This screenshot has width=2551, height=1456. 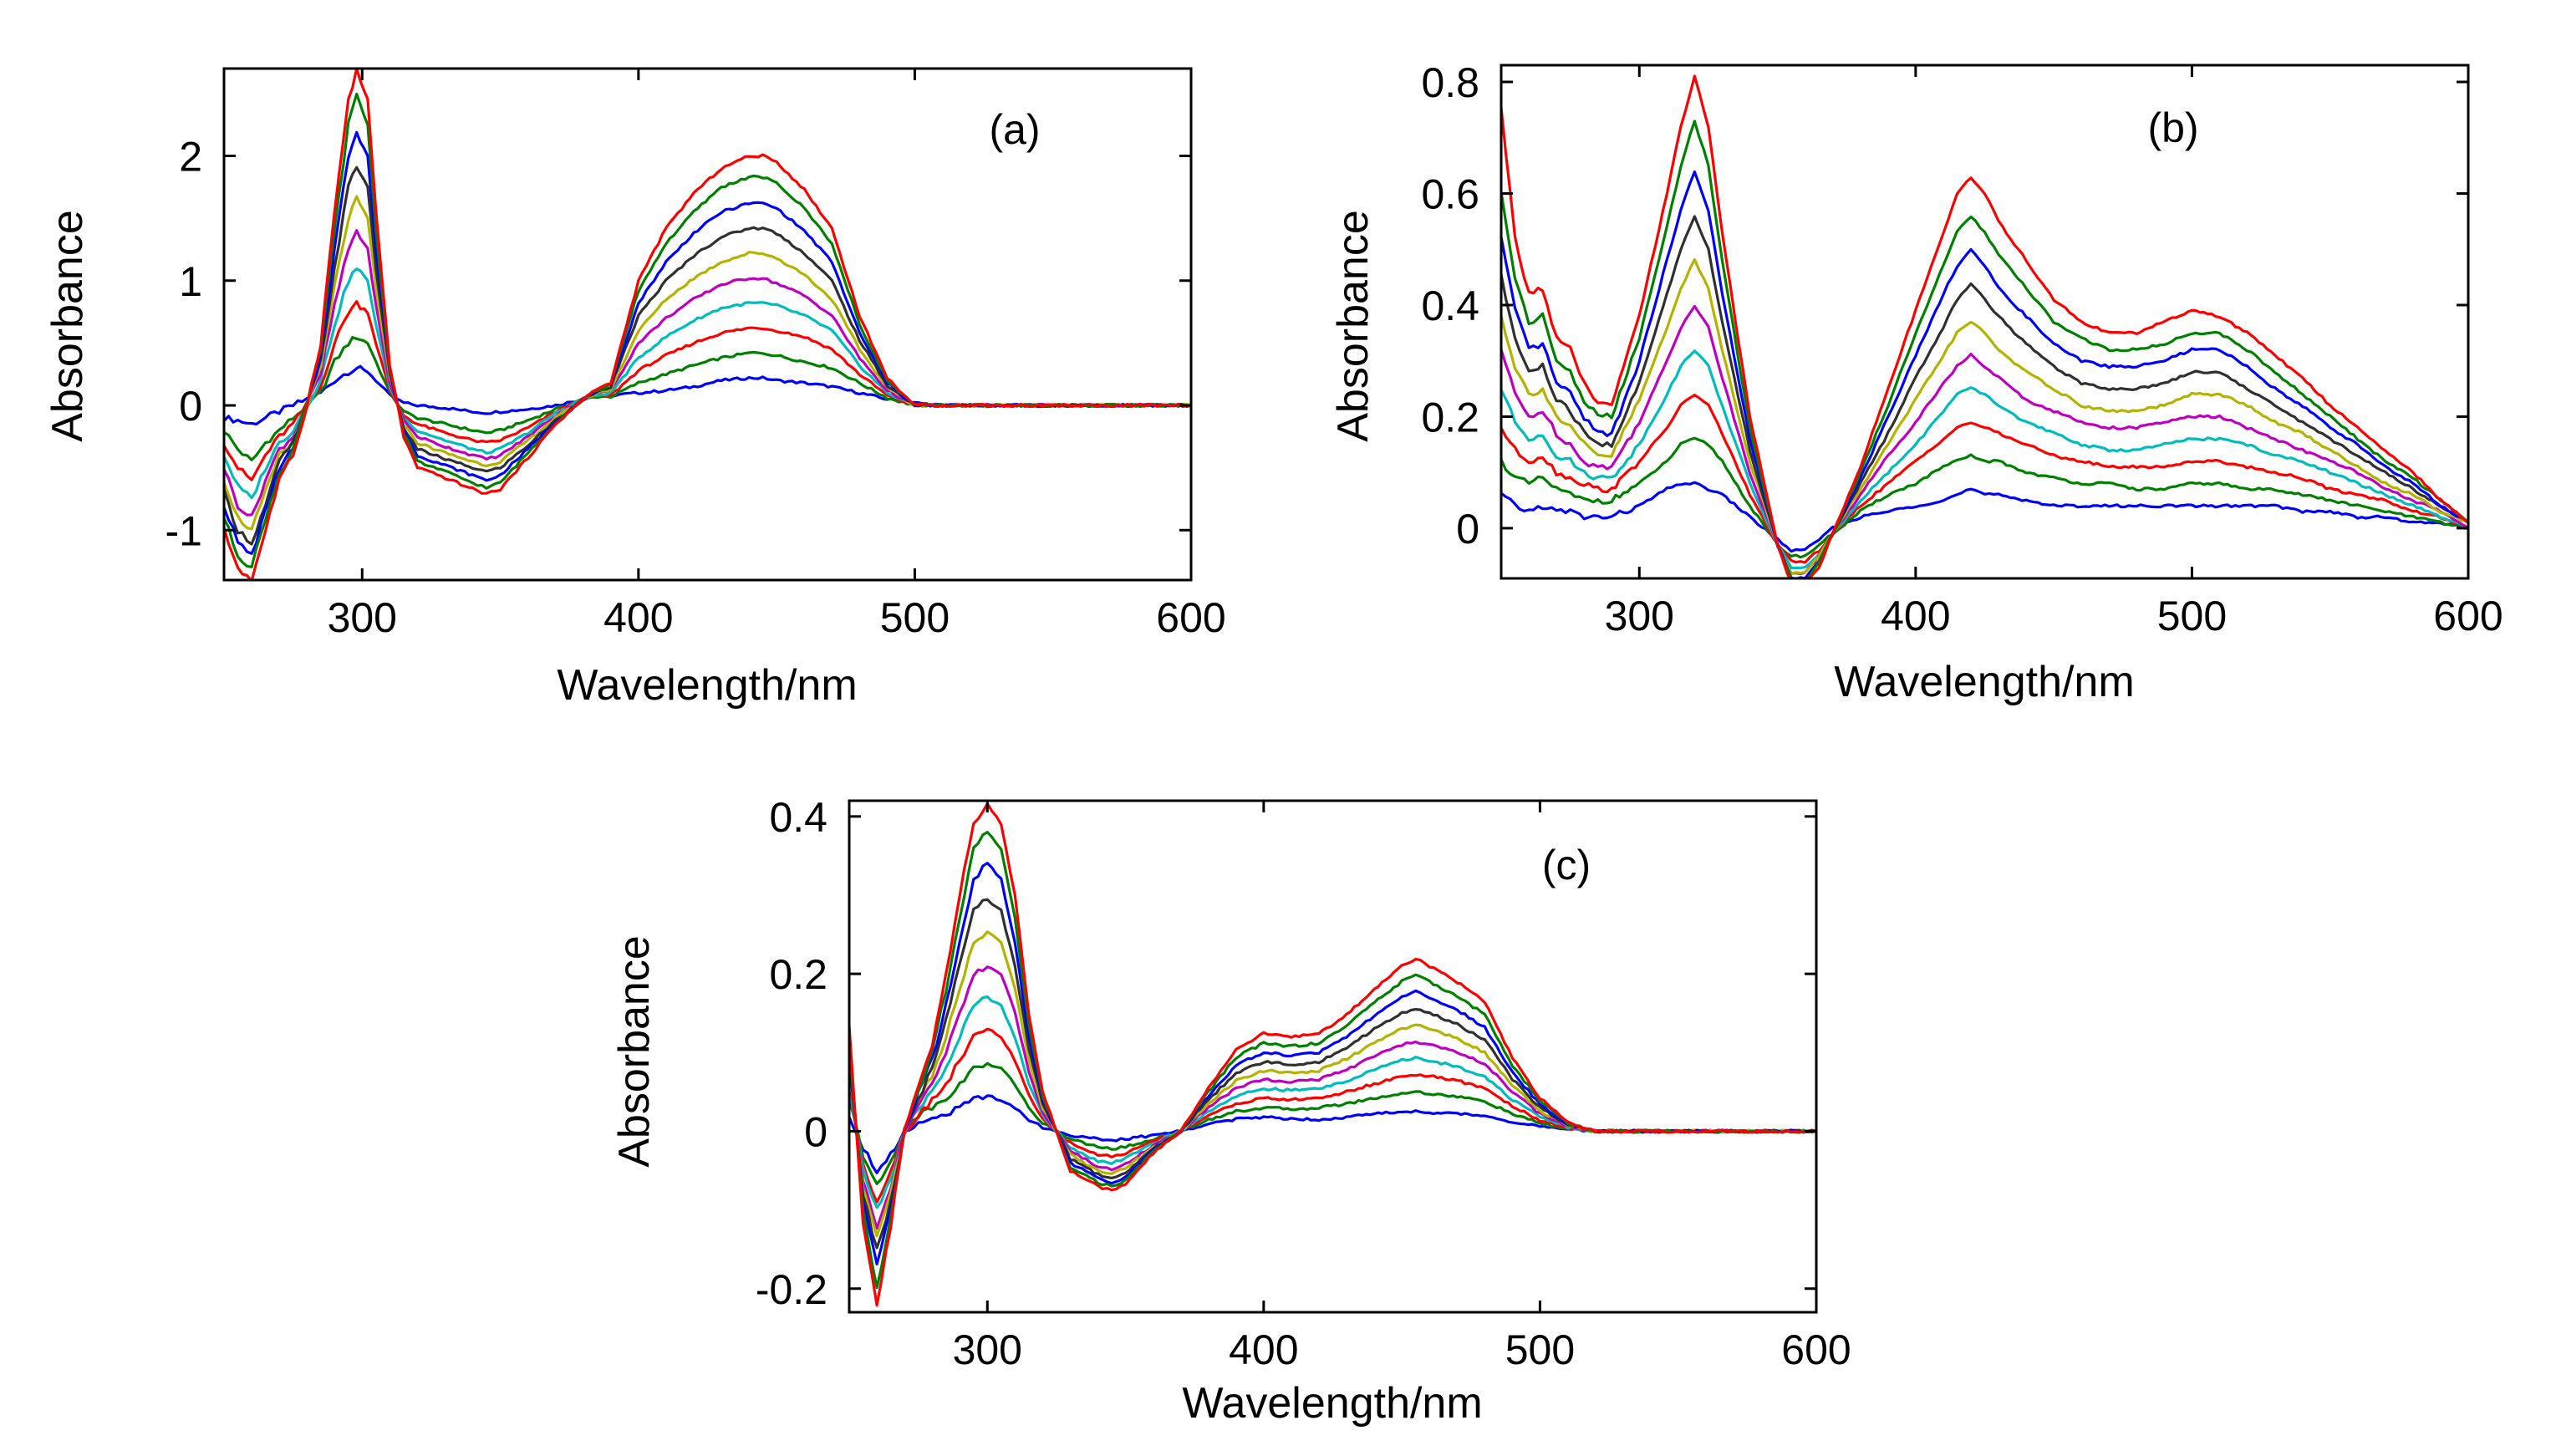 What do you see at coordinates (1014, 129) in the screenshot?
I see `panel-a-label: (a)` at bounding box center [1014, 129].